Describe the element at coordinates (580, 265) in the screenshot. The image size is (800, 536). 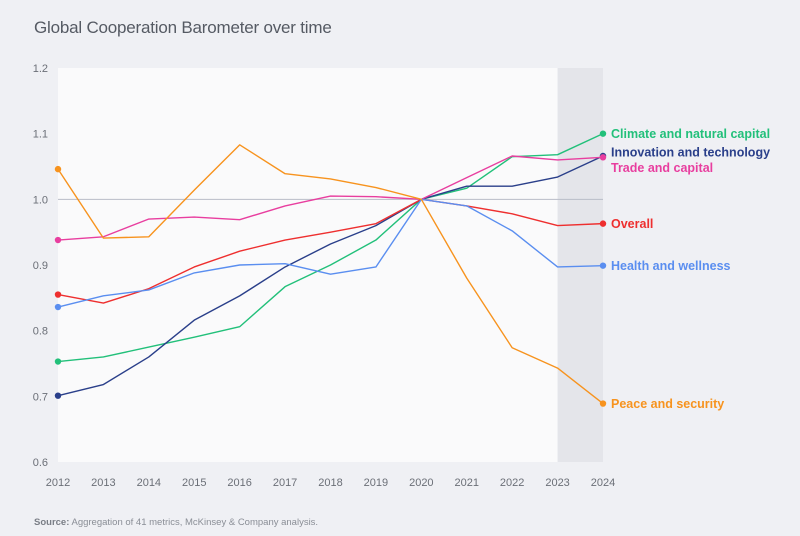
I see `shaded-region` at that location.